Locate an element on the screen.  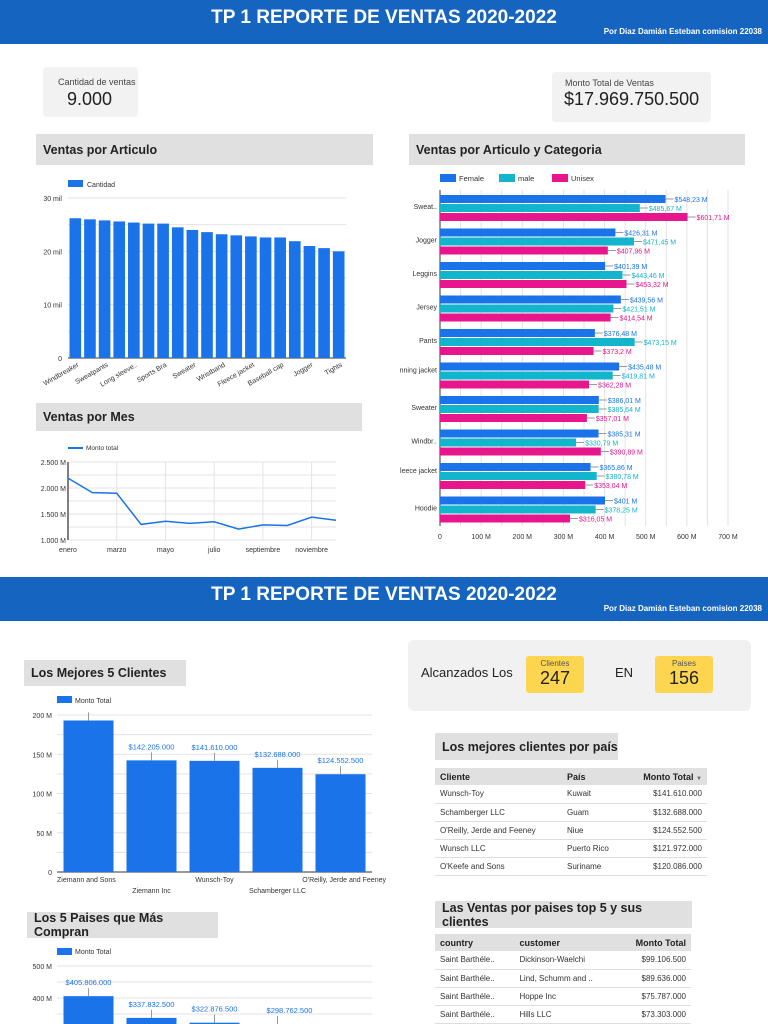
table-row: Wunsch LLC Puerto Rico $121.972.000 is located at coordinates (571, 848).